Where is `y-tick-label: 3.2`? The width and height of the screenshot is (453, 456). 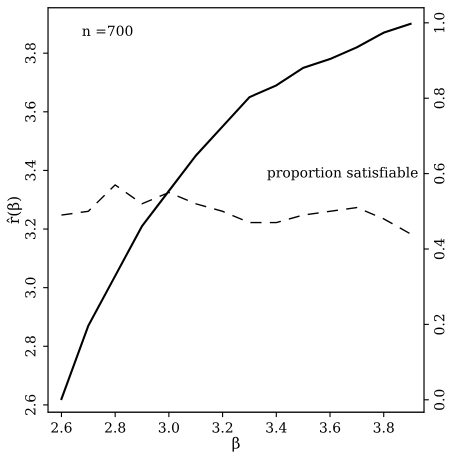
y-tick-label: 3.2 is located at coordinates (30, 229).